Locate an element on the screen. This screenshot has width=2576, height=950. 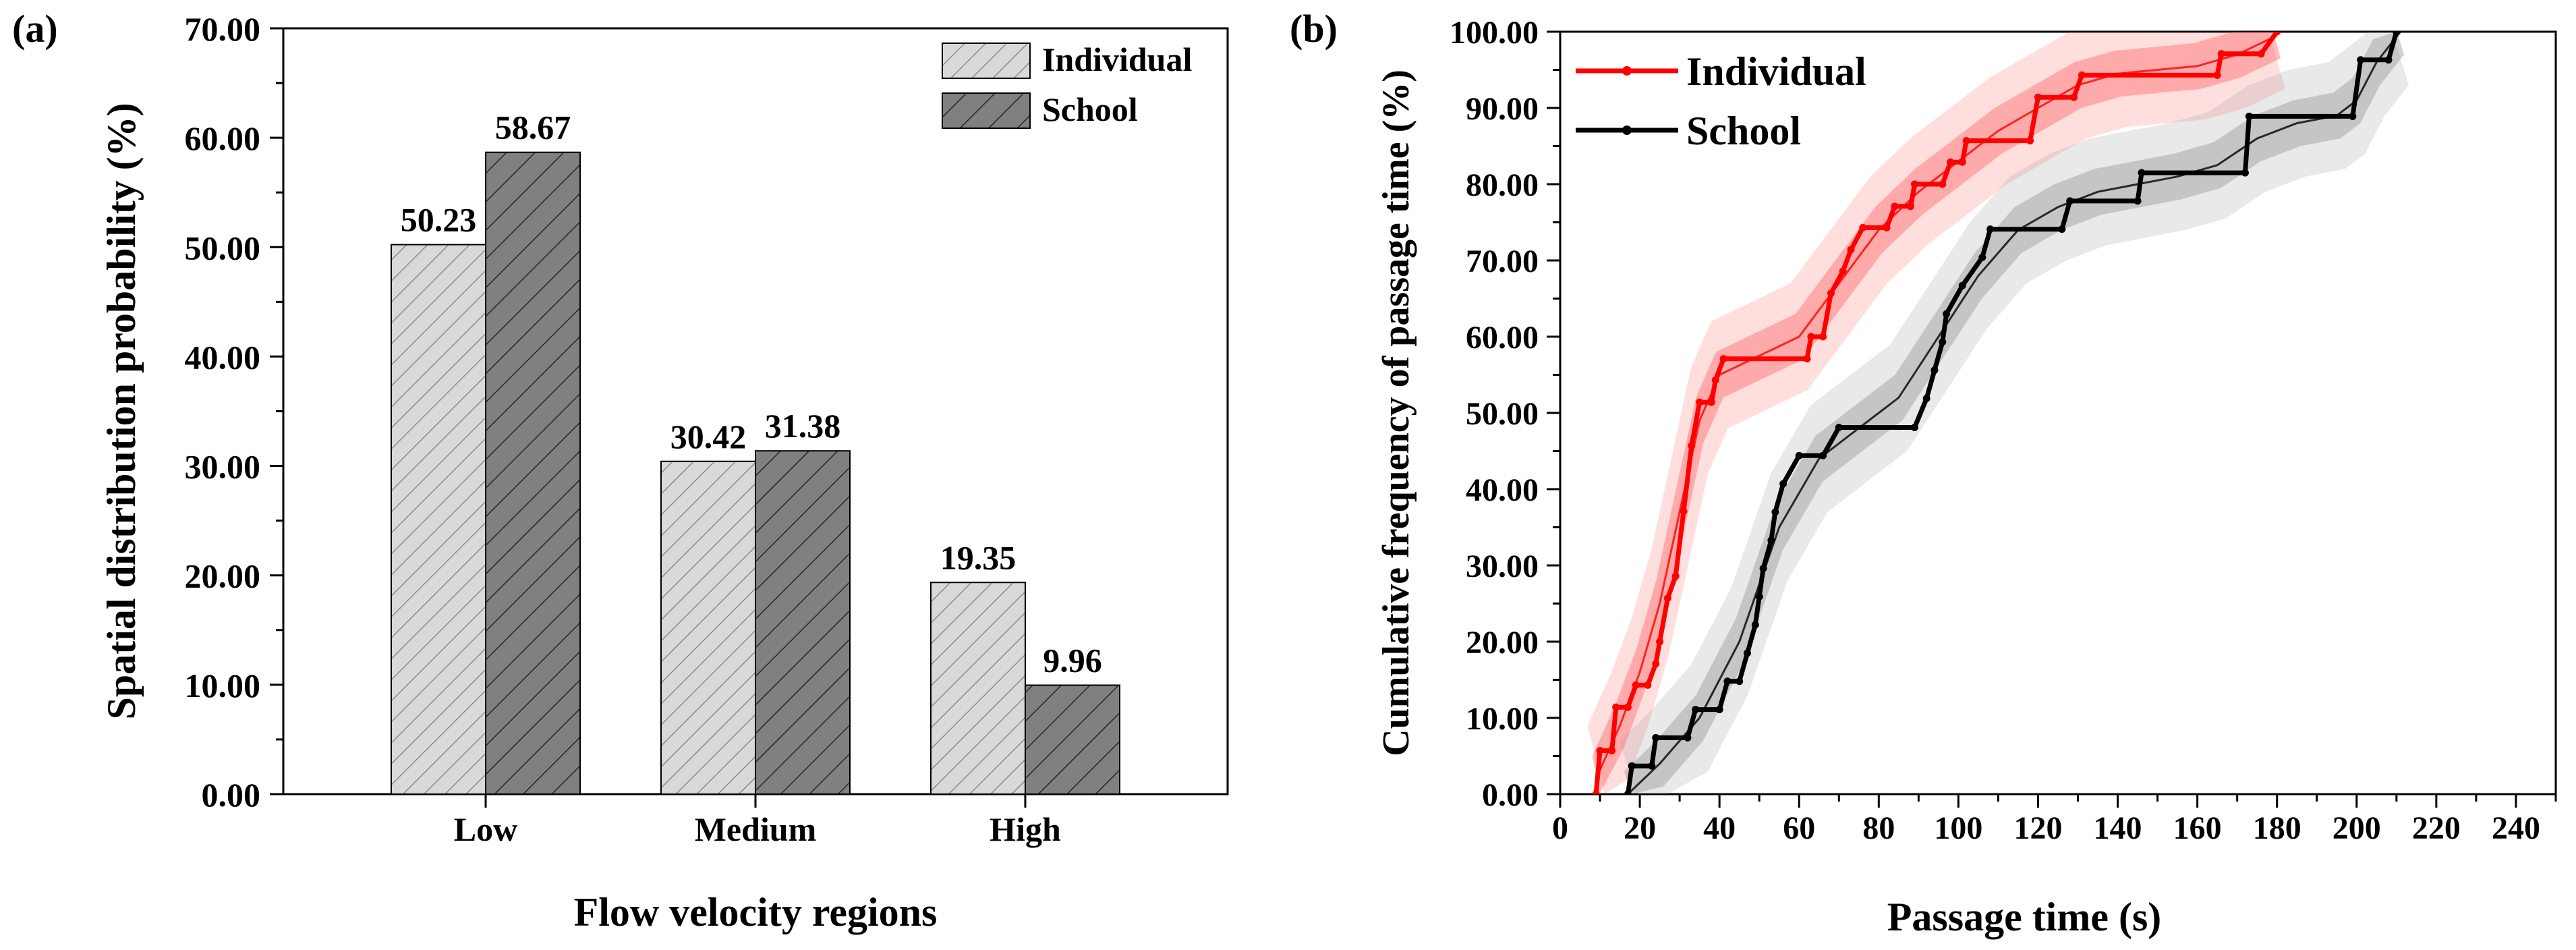
bar-value-label: 30.42 is located at coordinates (708, 436).